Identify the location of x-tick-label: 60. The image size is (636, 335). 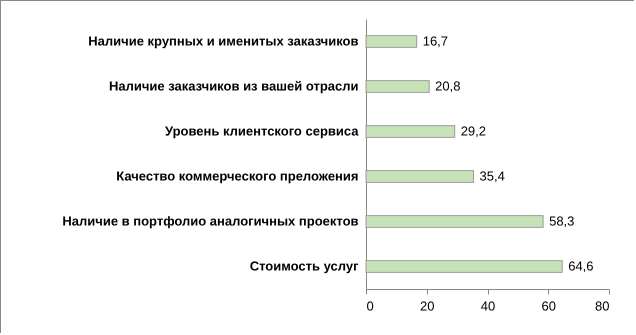
(549, 306).